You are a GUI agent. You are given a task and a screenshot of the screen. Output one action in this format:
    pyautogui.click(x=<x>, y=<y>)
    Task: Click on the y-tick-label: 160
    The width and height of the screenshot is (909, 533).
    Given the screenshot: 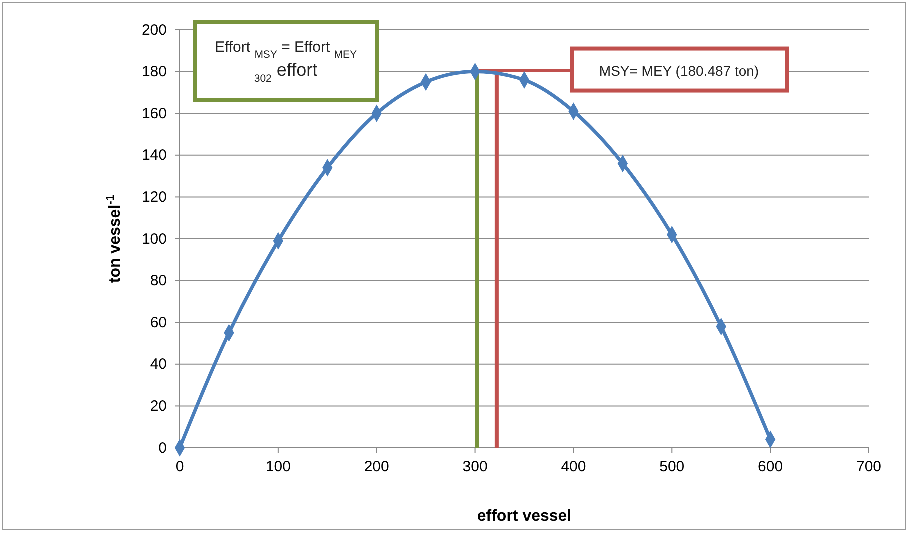 What is the action you would take?
    pyautogui.click(x=154, y=113)
    